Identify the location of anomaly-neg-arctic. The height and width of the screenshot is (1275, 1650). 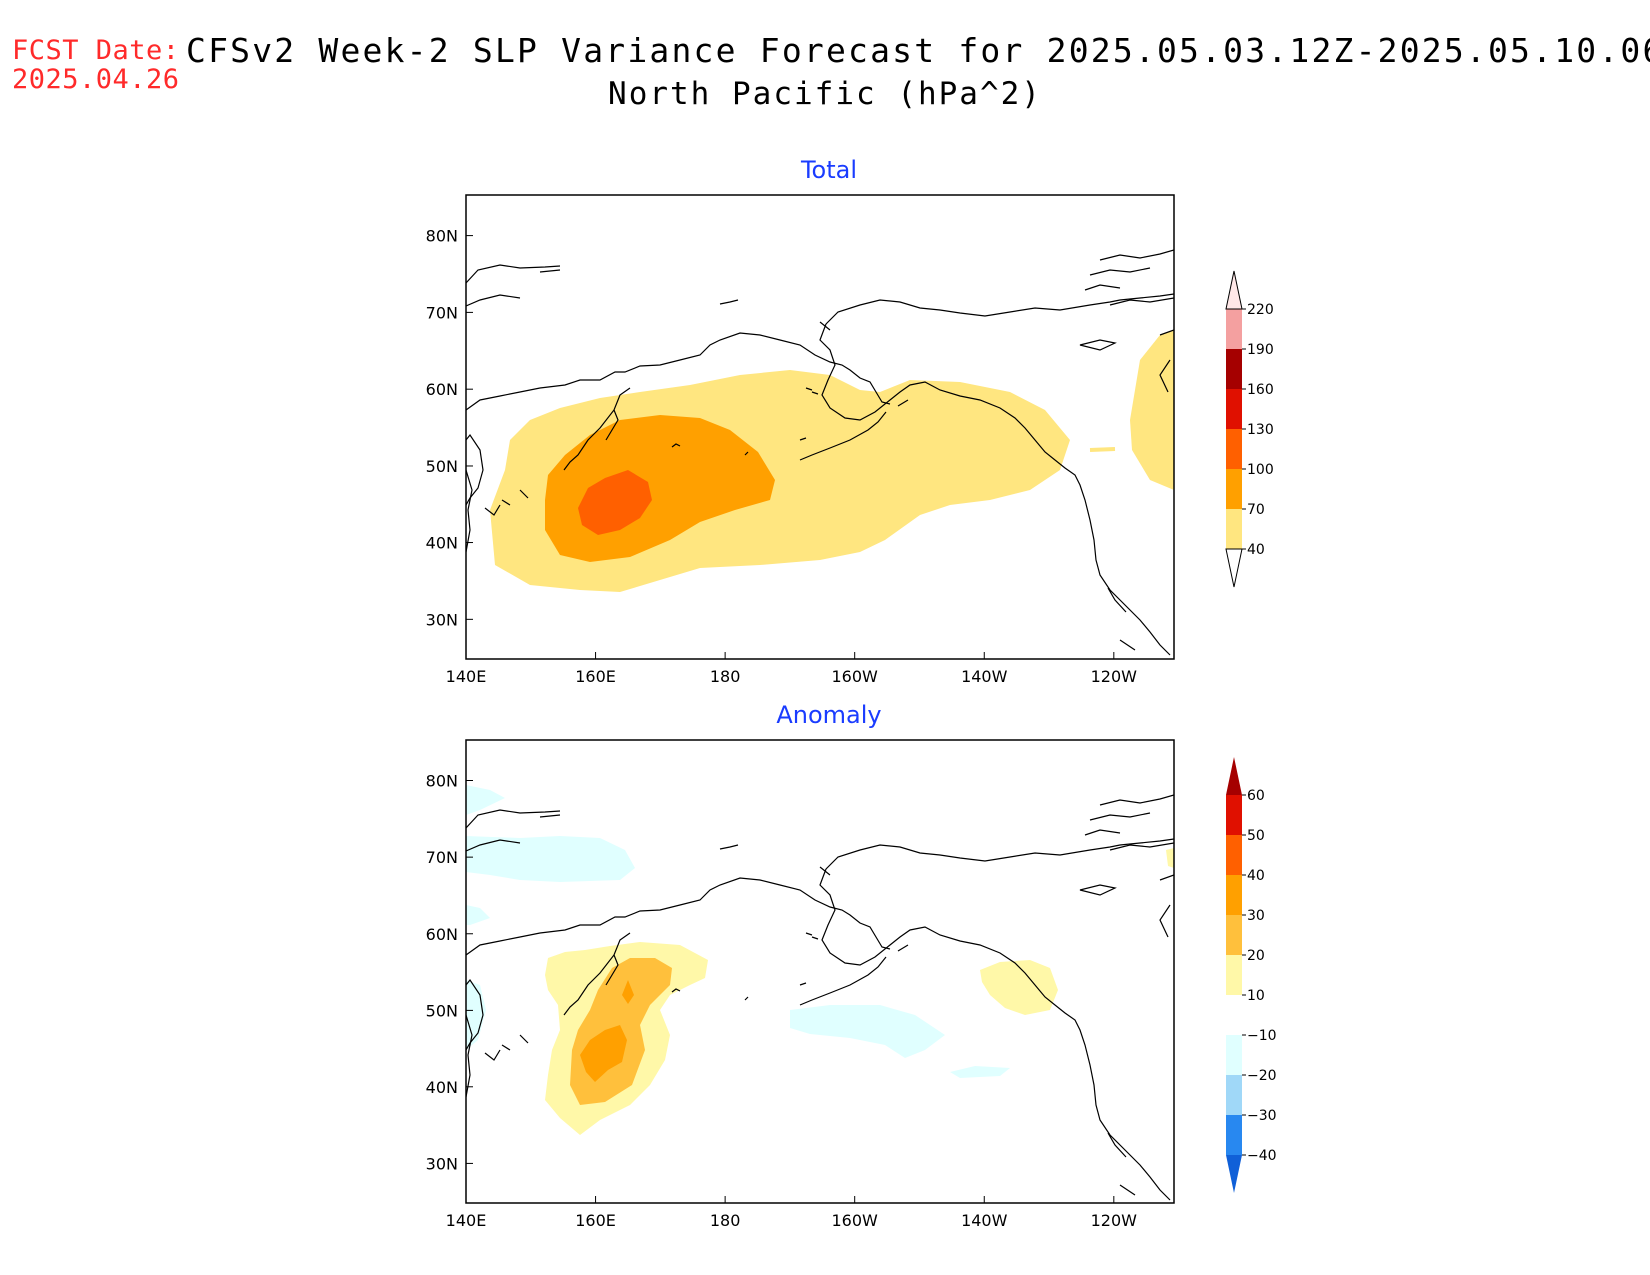
(550, 855).